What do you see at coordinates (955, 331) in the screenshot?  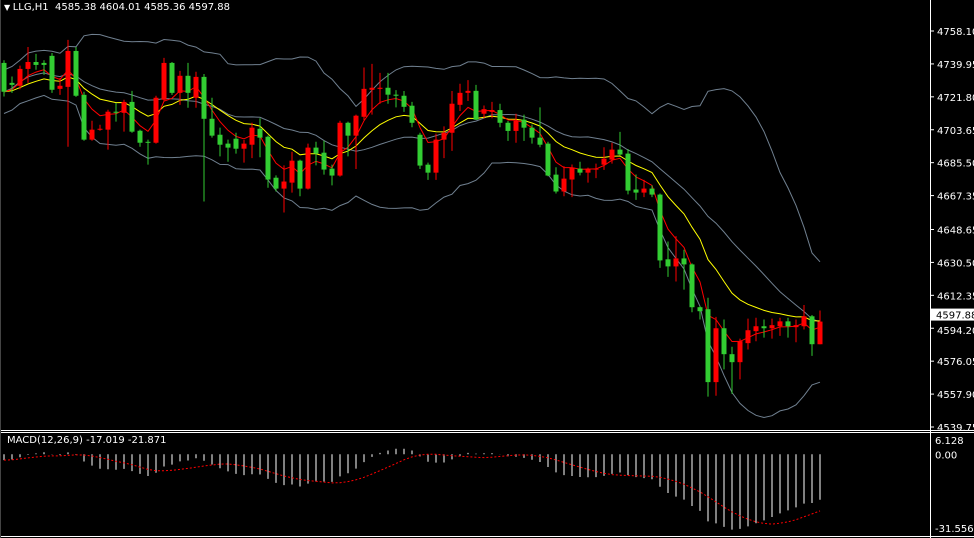 I see `price-tick-label: 4594.20` at bounding box center [955, 331].